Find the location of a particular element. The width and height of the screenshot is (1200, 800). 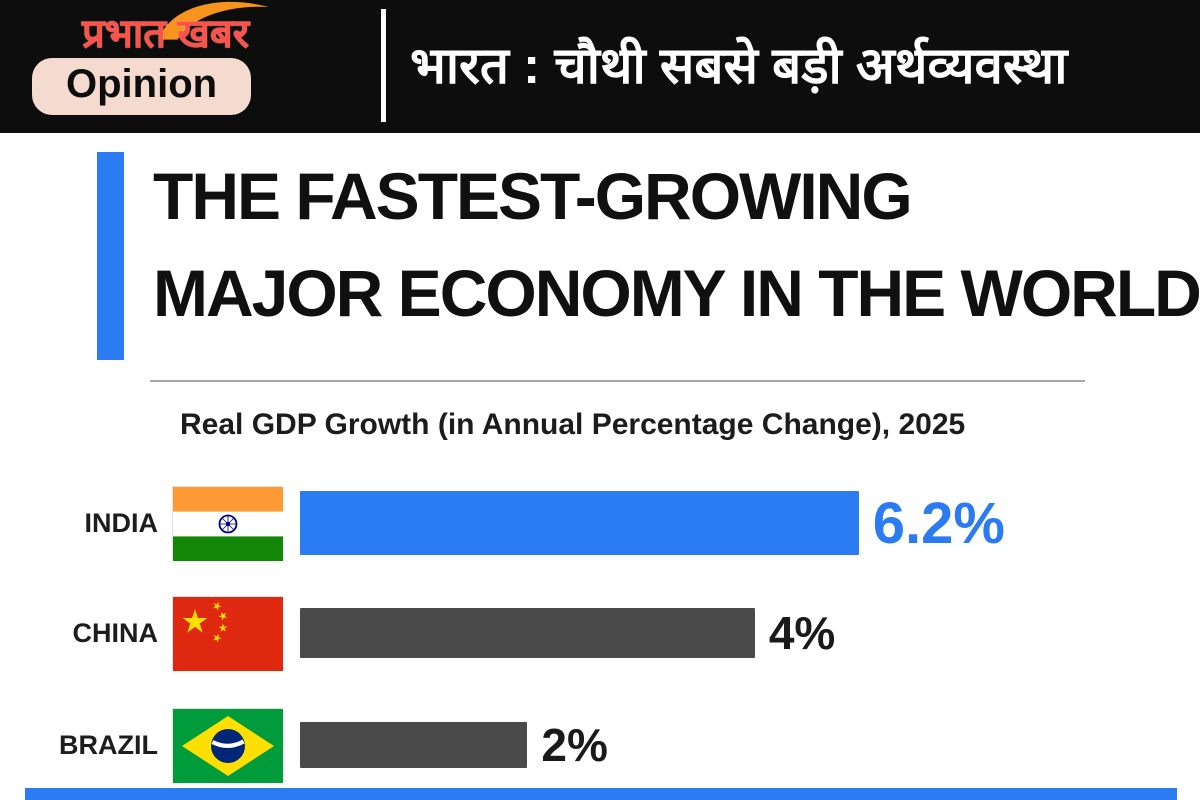

prabhat-khabar-logo: प्रभात खबर Opinion is located at coordinates (205, 65).